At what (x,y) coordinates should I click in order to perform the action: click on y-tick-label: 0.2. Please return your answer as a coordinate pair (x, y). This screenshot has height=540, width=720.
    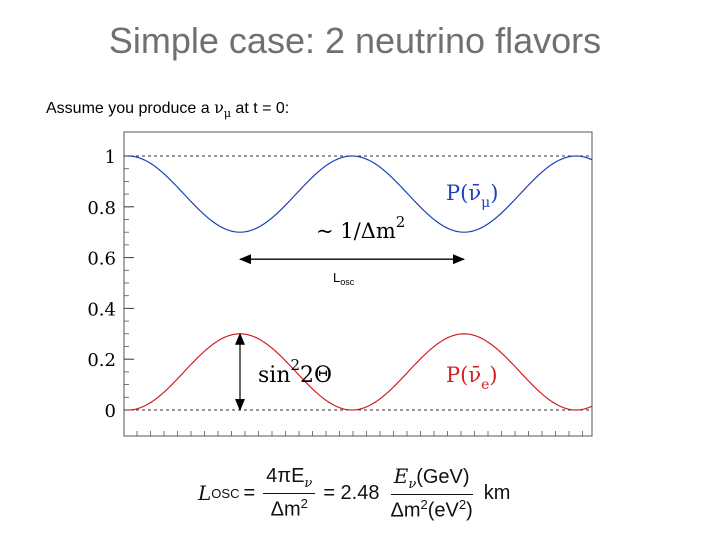
    Looking at the image, I should click on (101, 360).